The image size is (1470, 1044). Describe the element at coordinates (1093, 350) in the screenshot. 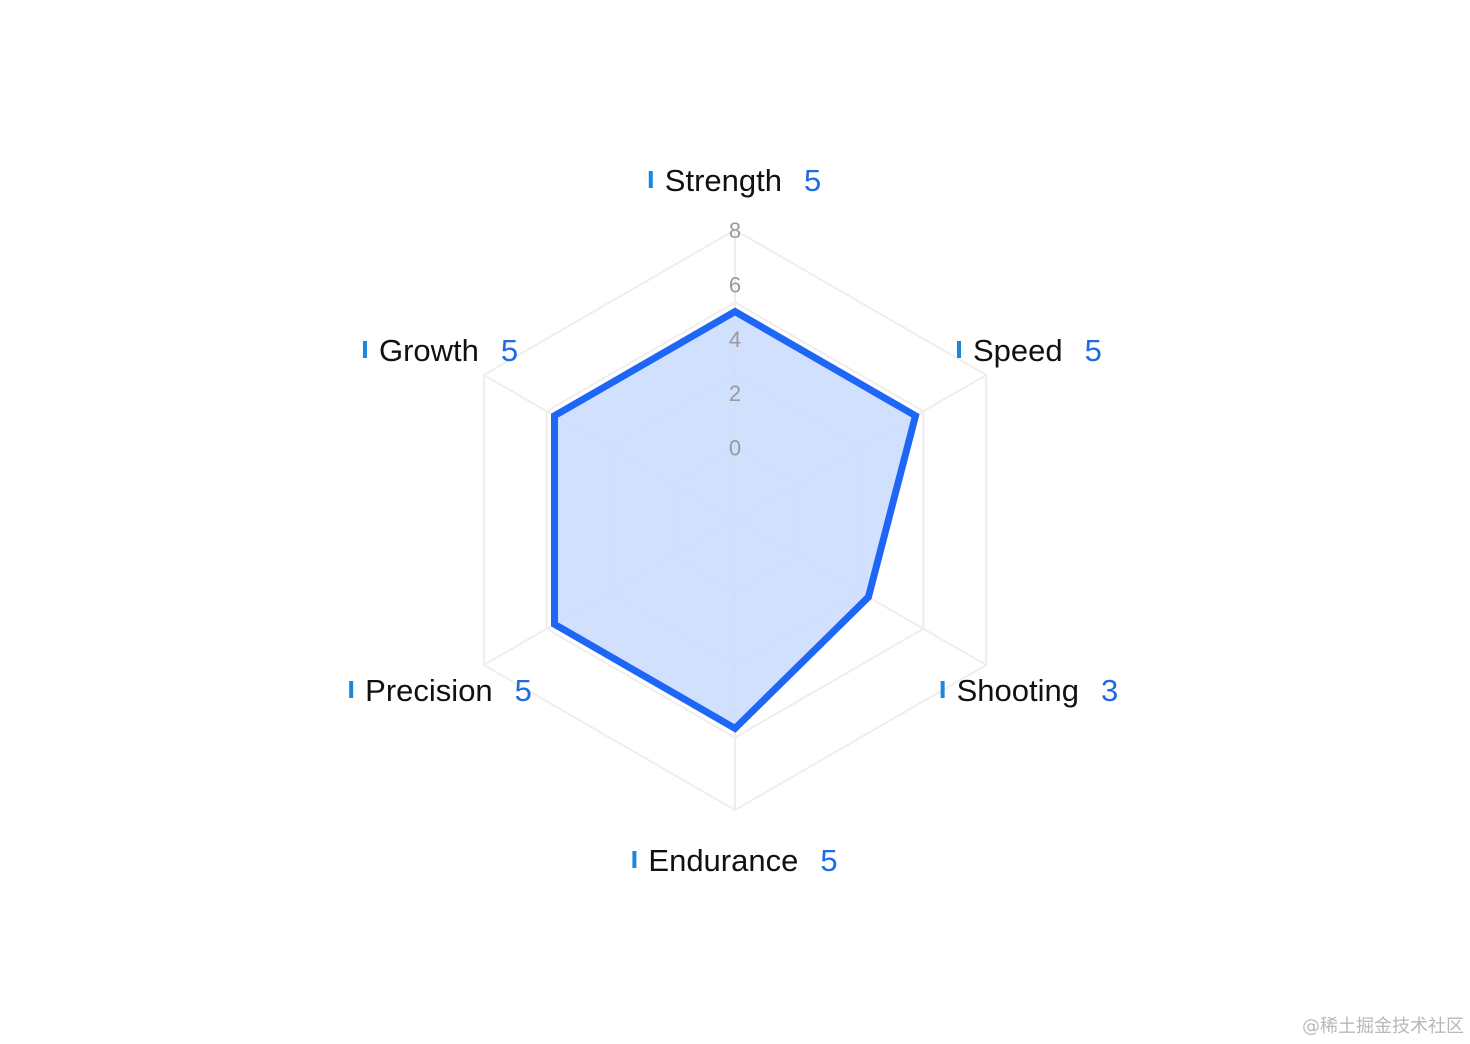

I see `axis-value-speed: 5` at that location.